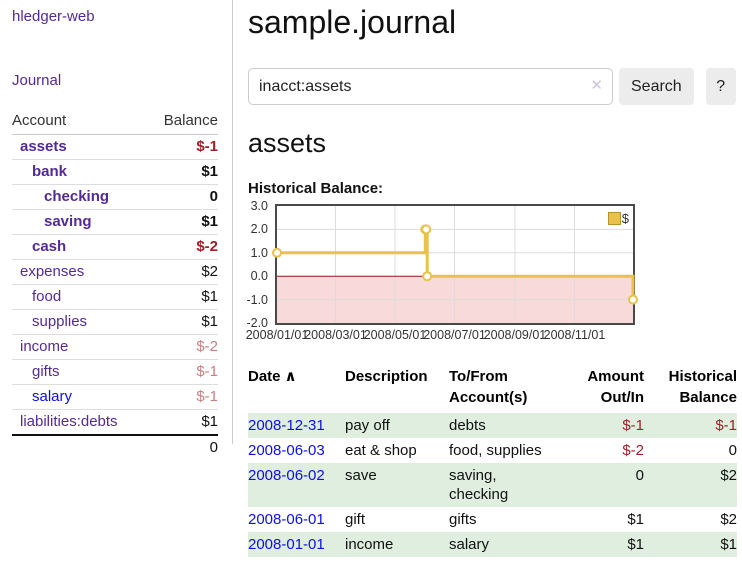 The height and width of the screenshot is (582, 742). I want to click on sort-ascending-icon: ∧, so click(290, 376).